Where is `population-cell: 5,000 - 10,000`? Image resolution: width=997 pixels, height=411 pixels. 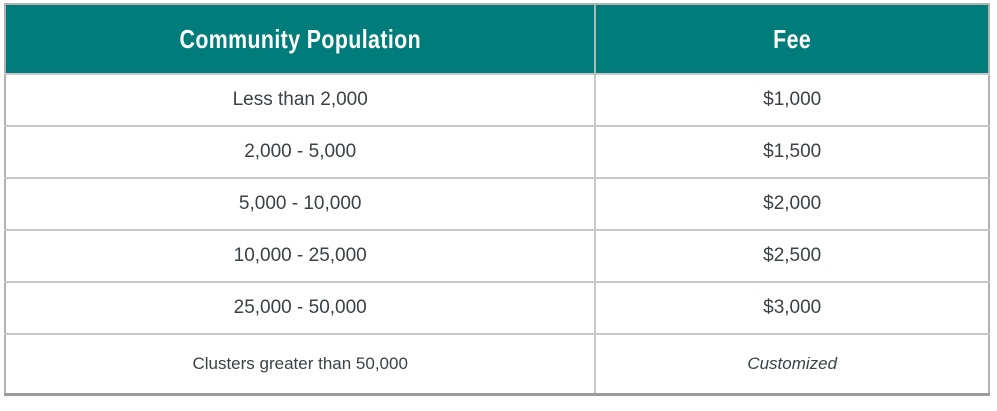 population-cell: 5,000 - 10,000 is located at coordinates (301, 203).